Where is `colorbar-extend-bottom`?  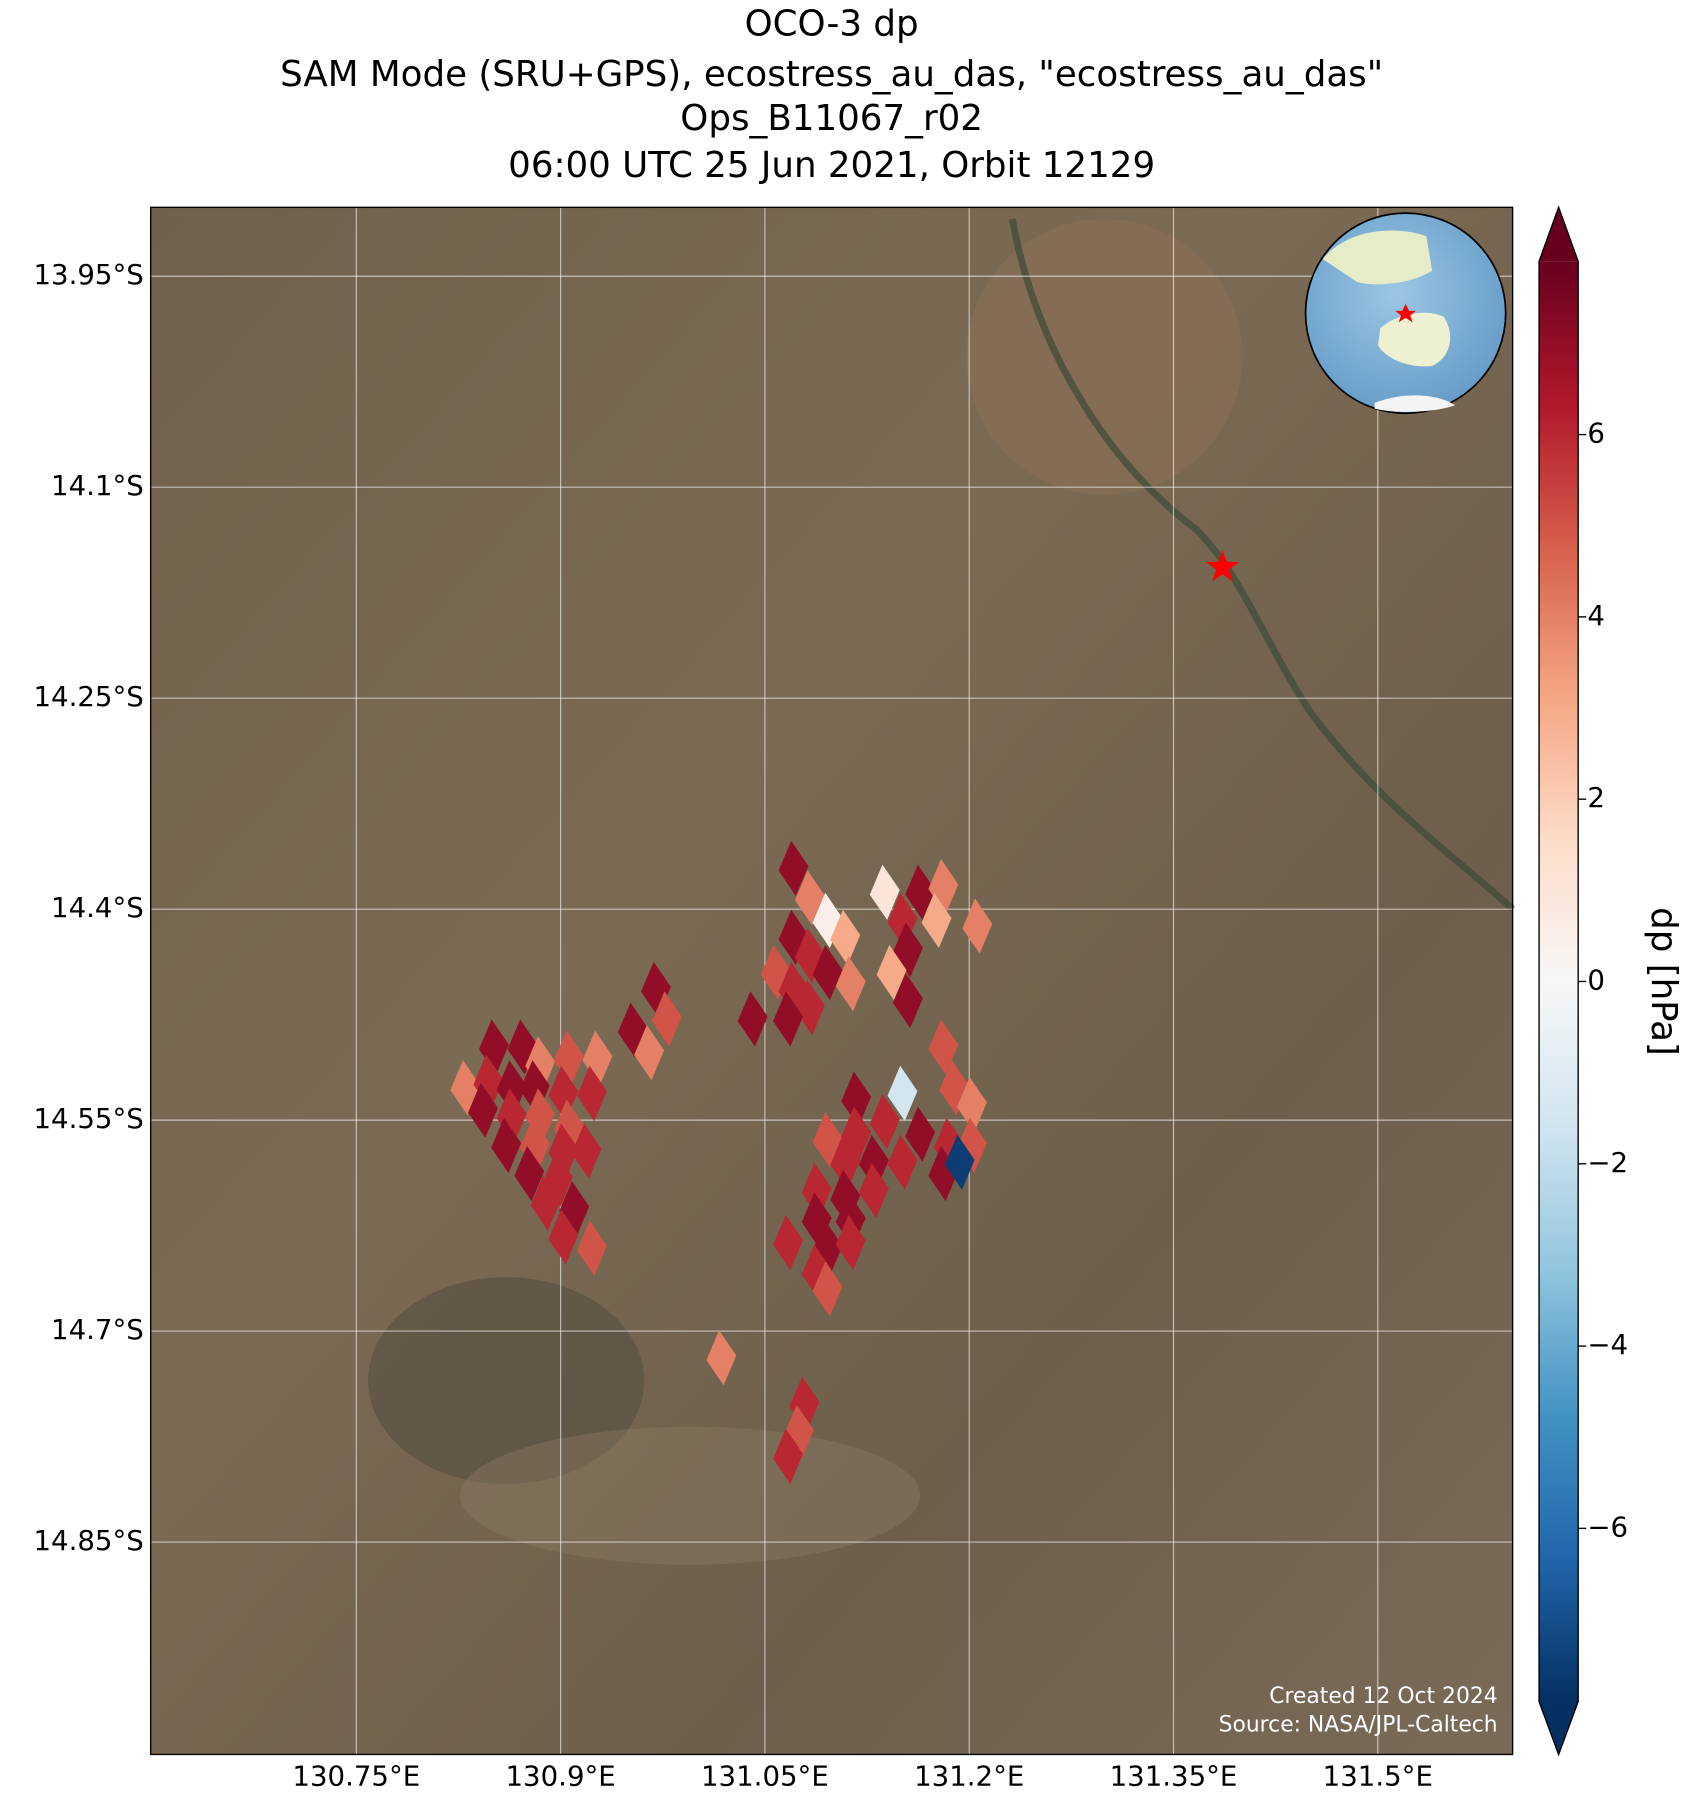 colorbar-extend-bottom is located at coordinates (1559, 1728).